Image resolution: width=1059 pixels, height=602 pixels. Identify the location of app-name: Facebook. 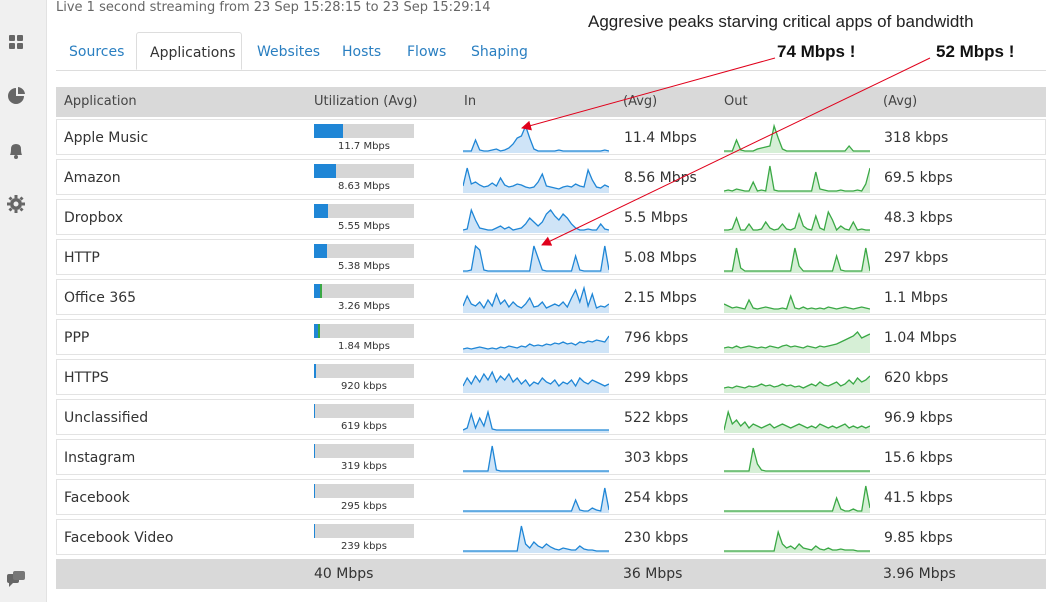
(97, 498).